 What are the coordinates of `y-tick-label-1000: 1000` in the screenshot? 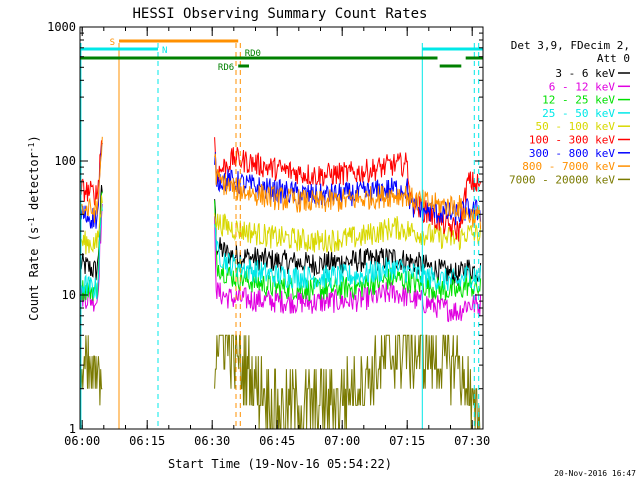 It's located at (61, 27).